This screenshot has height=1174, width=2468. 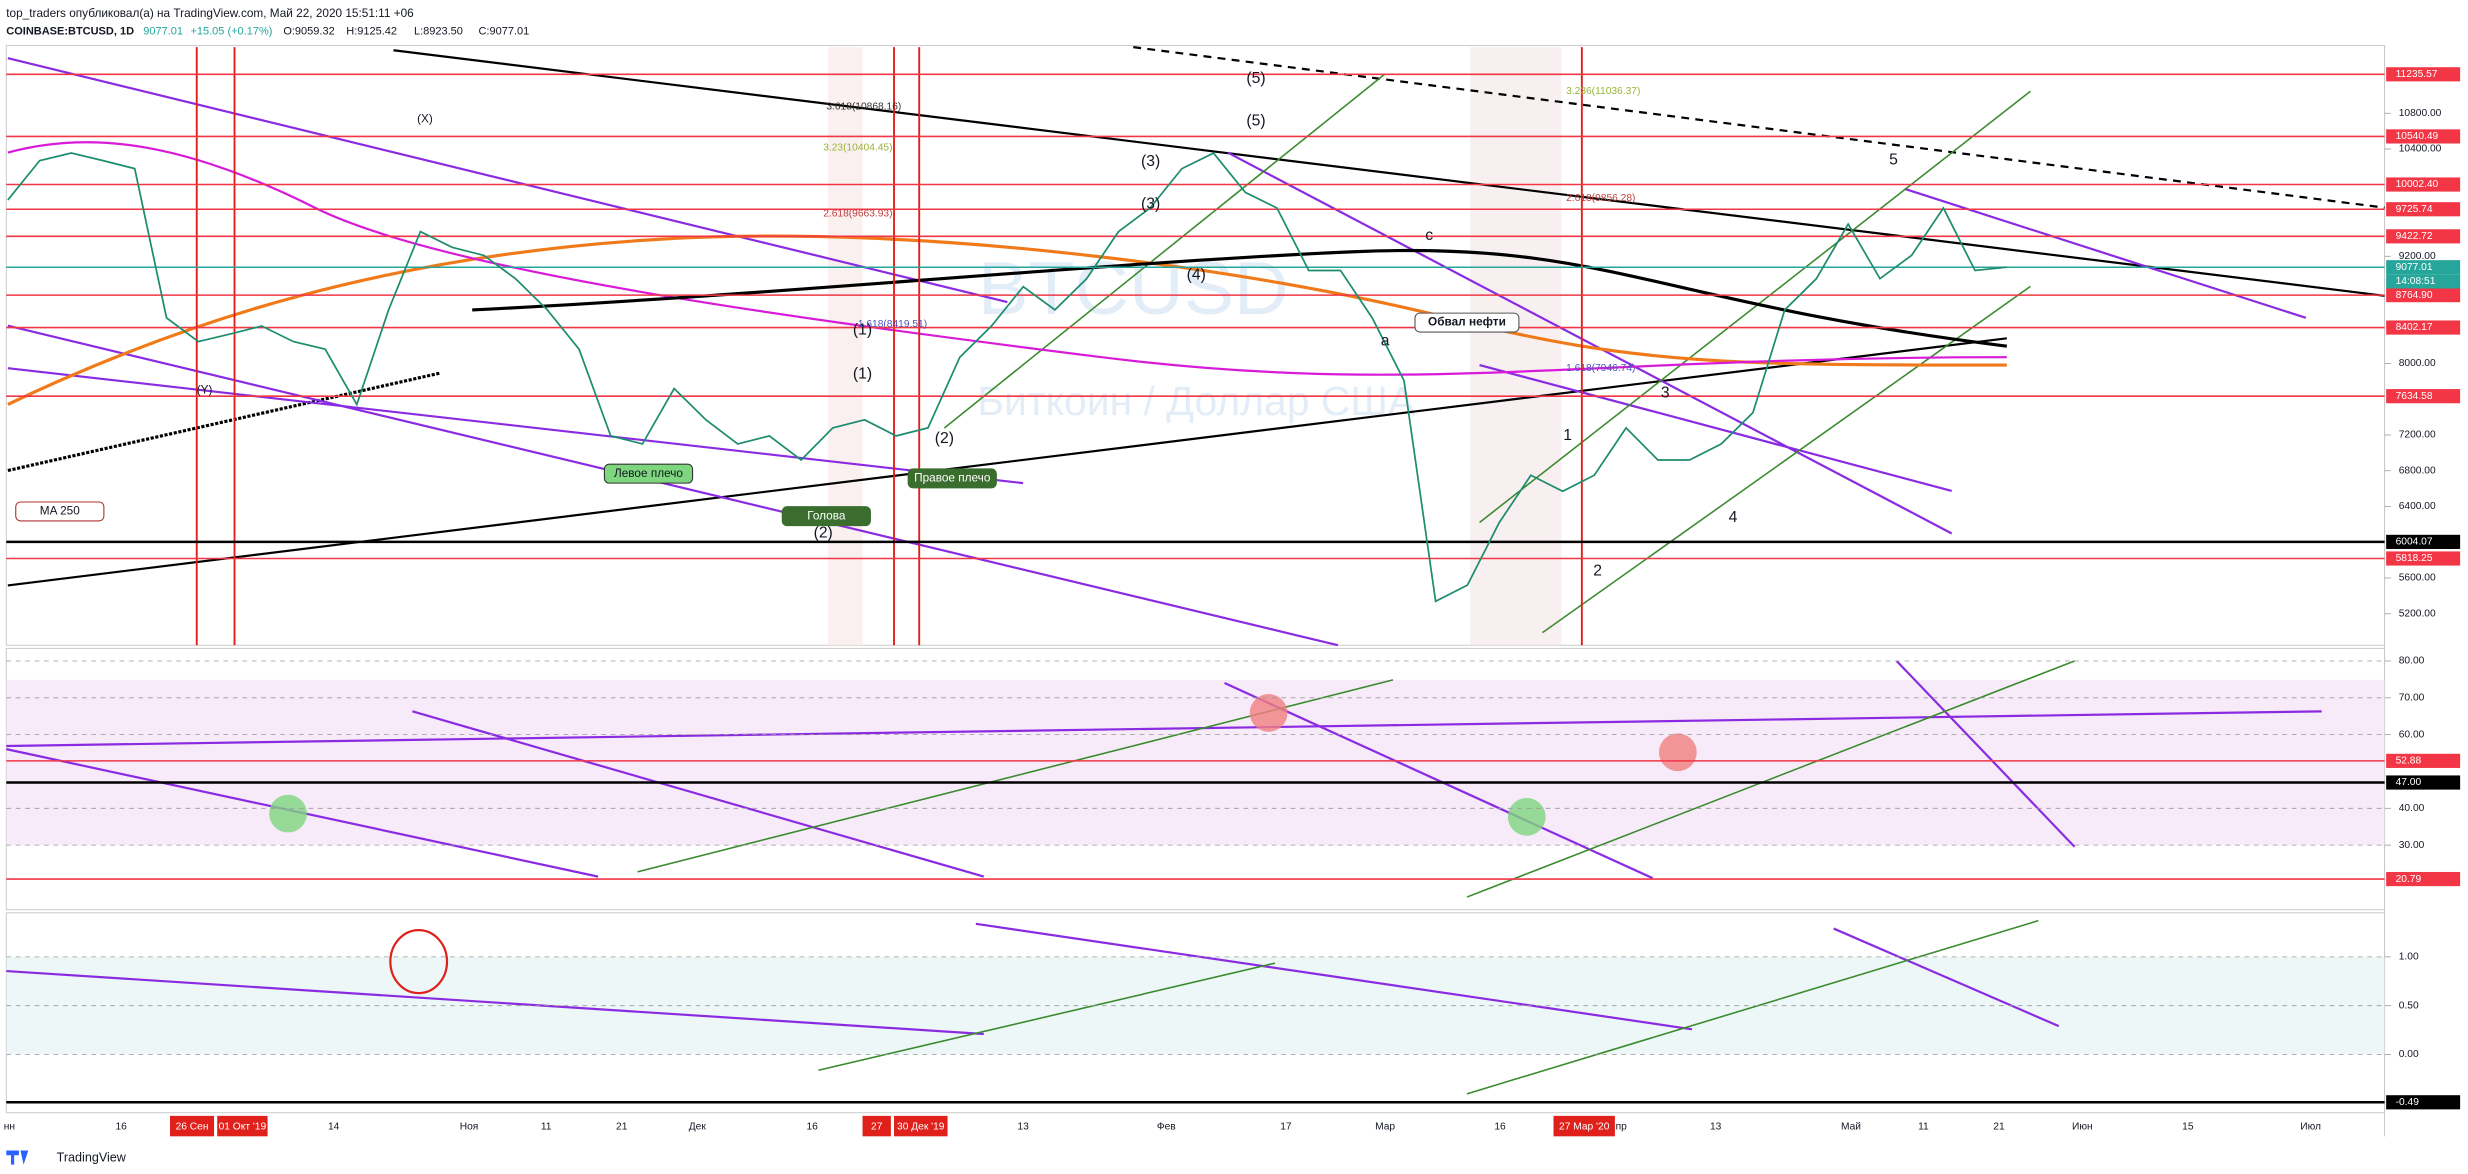 What do you see at coordinates (1600, 368) in the screenshot?
I see `fib-label: 1.618(7946.74)` at bounding box center [1600, 368].